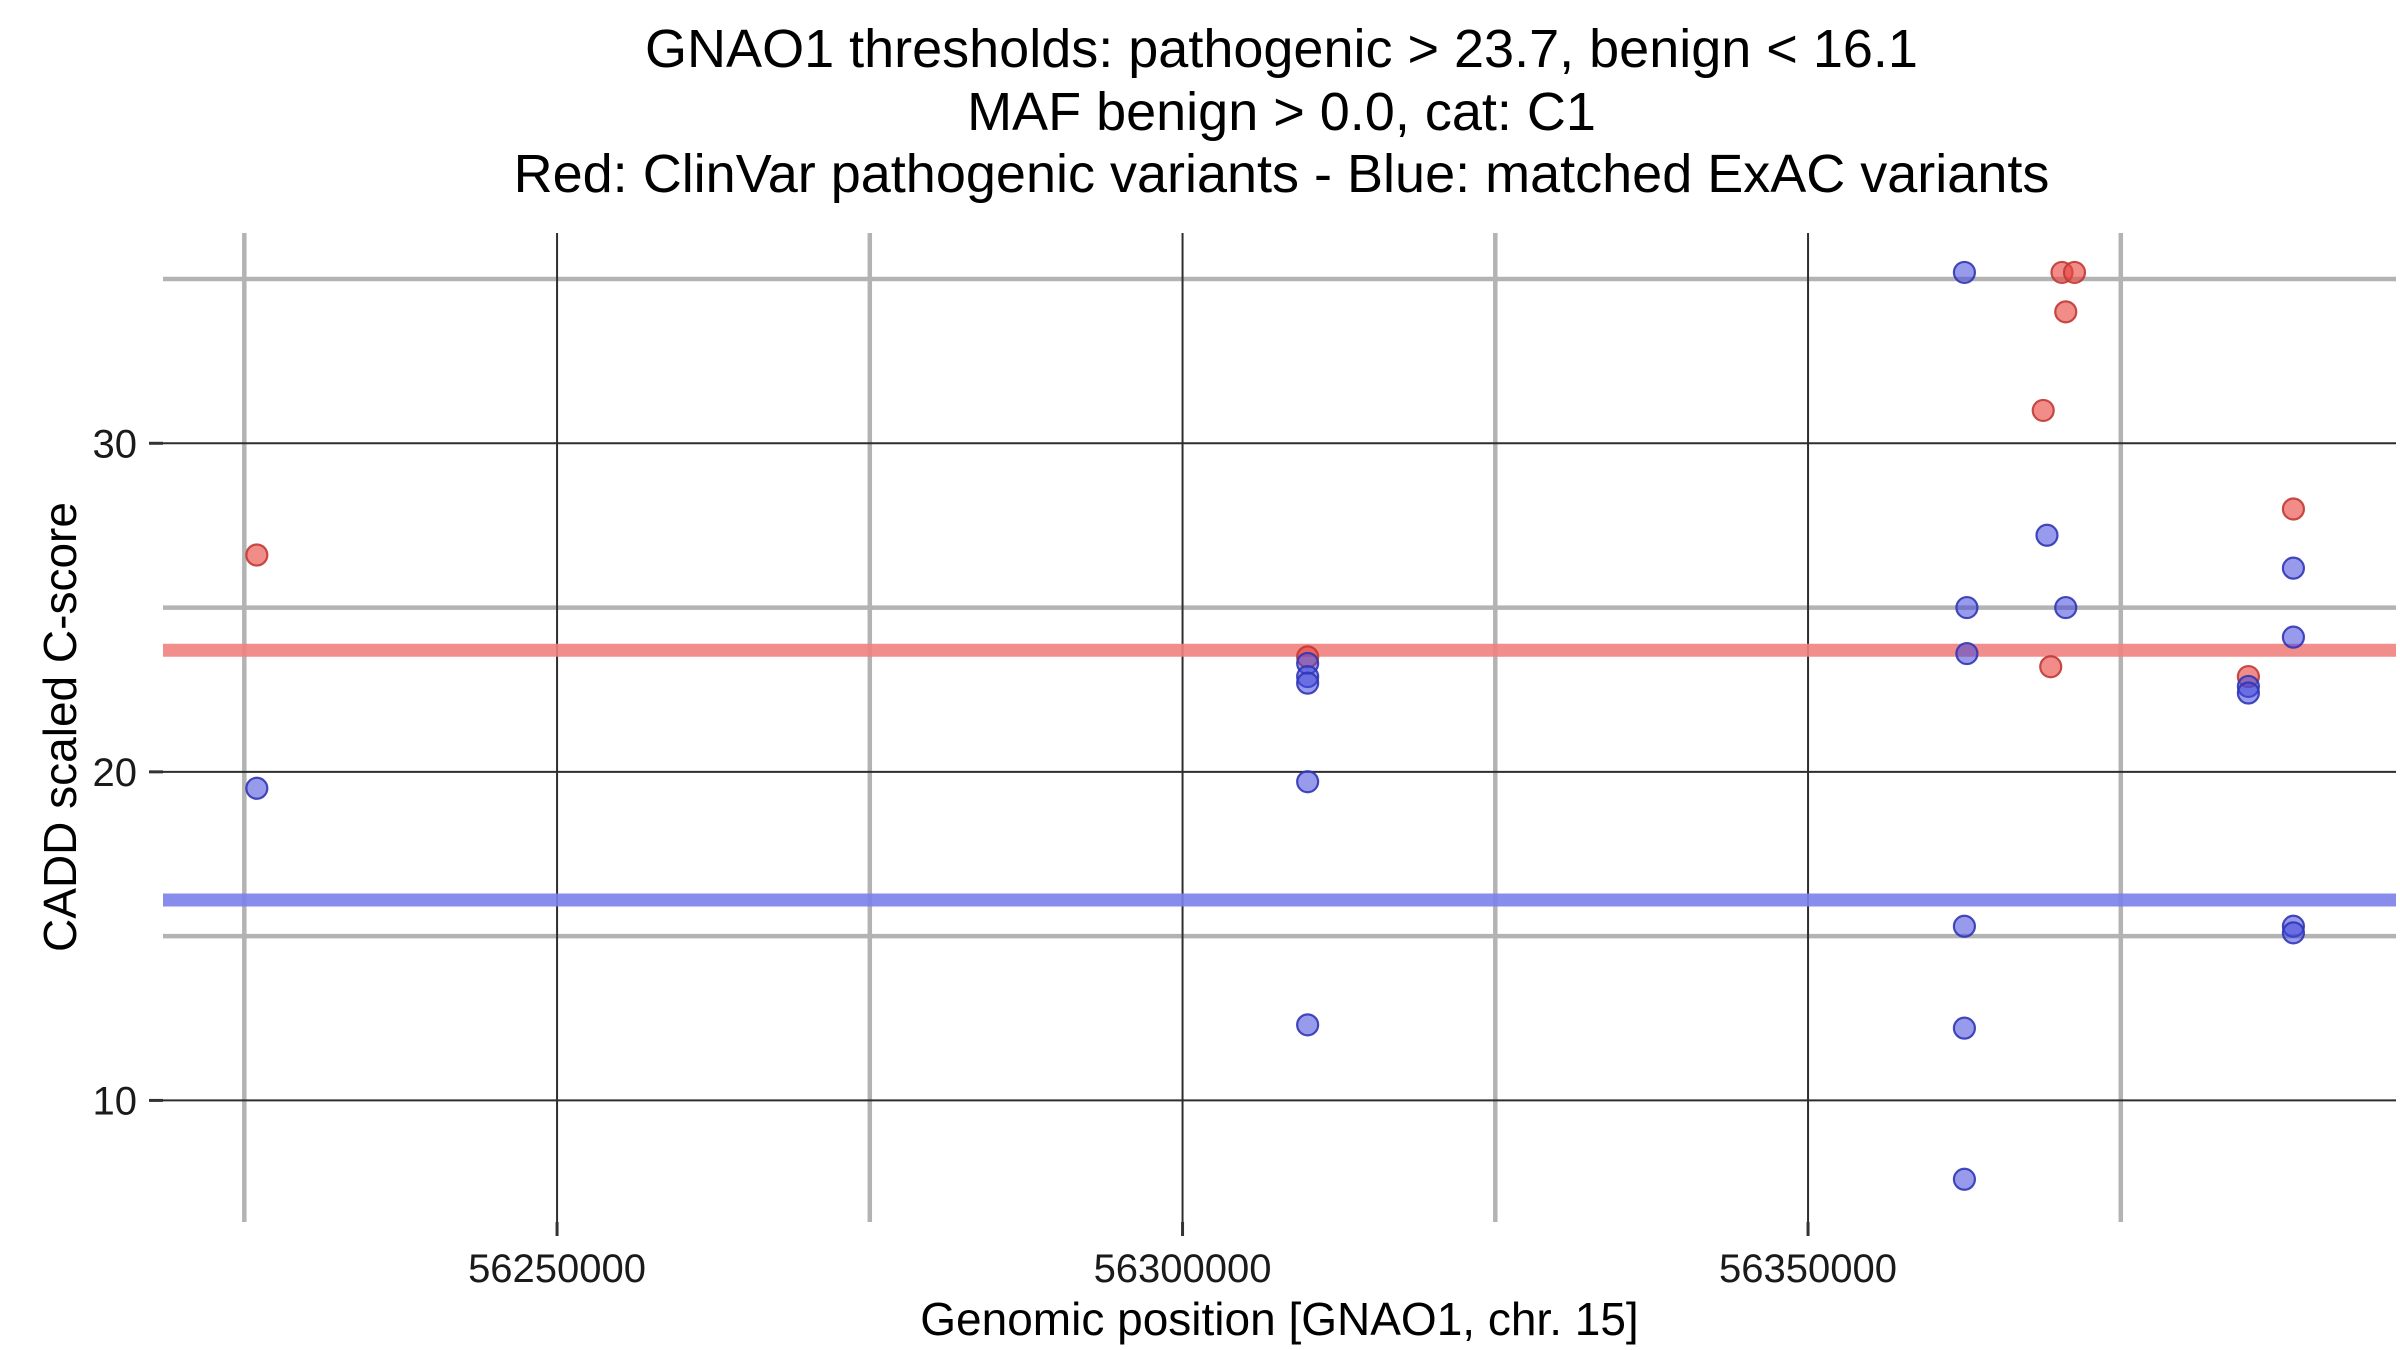 This screenshot has width=2400, height=1350. Describe the element at coordinates (1808, 1269) in the screenshot. I see `x-tick-label: 56350000` at that location.